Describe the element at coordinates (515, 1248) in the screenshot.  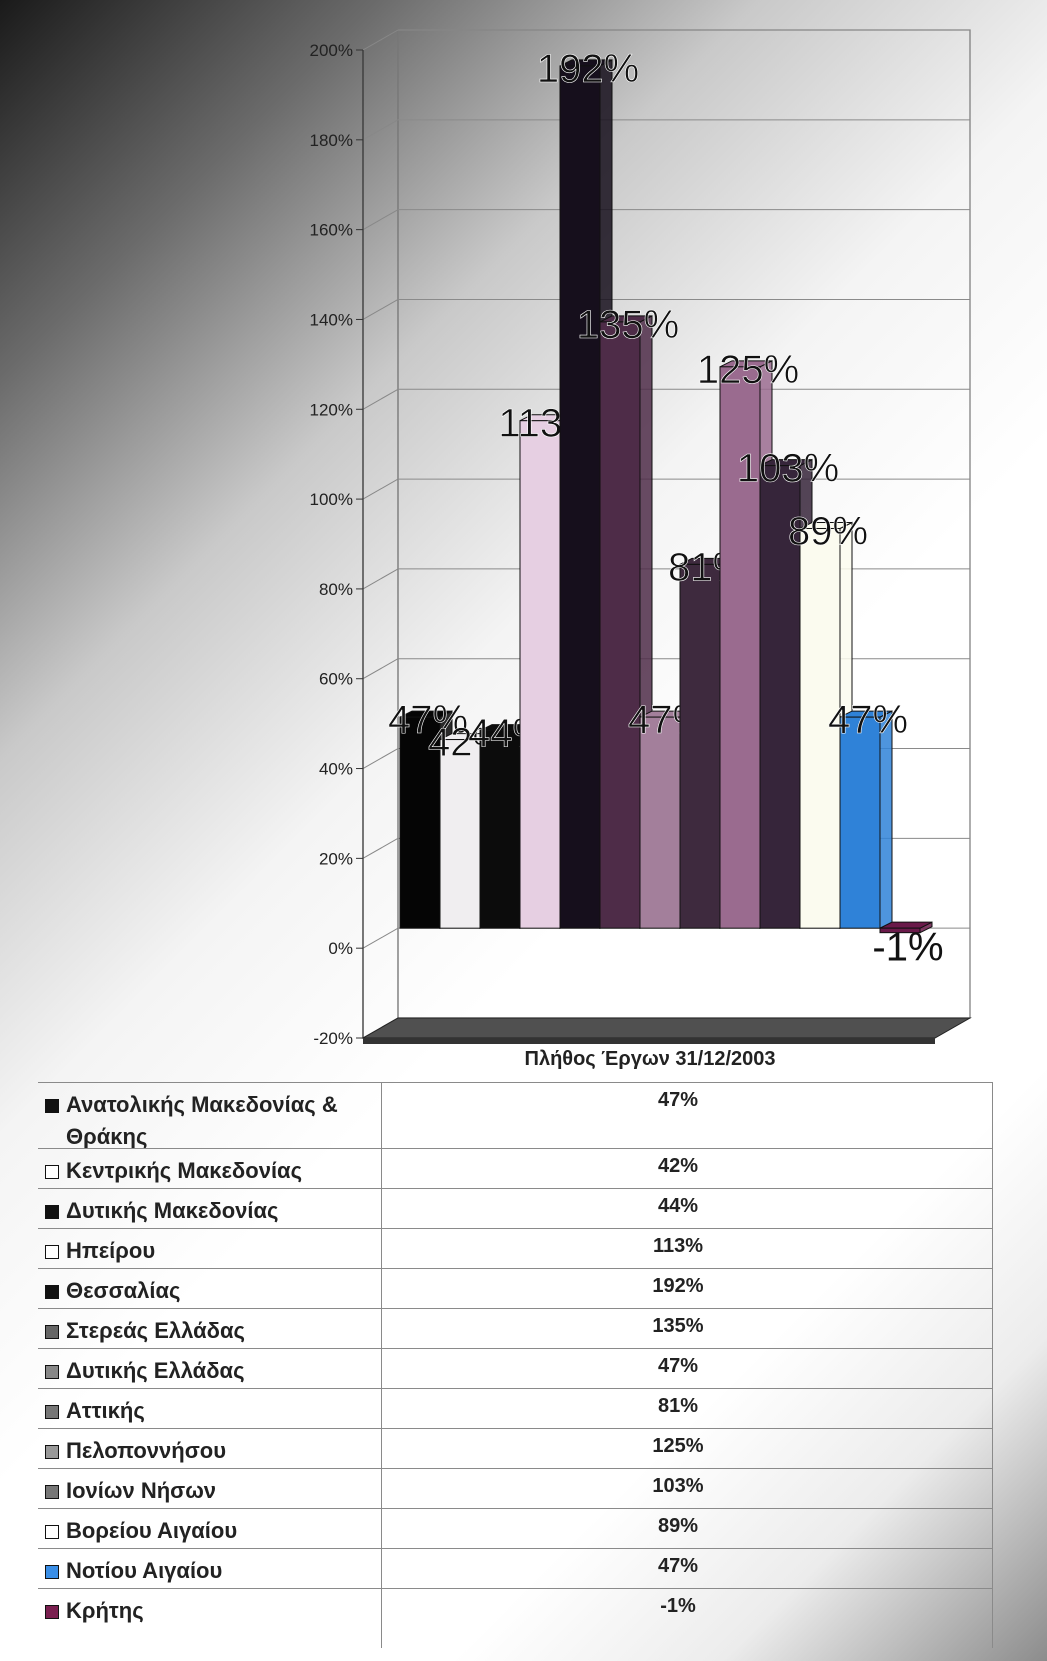
I see `table-row: Ηπείρου 113%` at that location.